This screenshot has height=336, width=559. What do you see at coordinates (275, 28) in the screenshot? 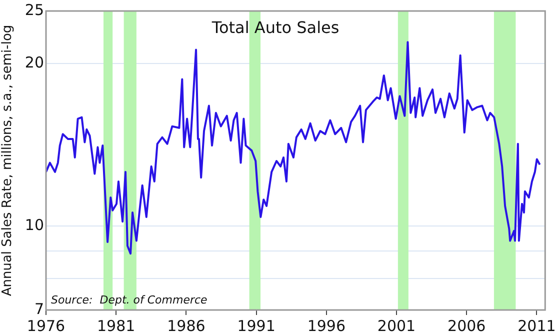
I see `text: Total Auto Sales` at bounding box center [275, 28].